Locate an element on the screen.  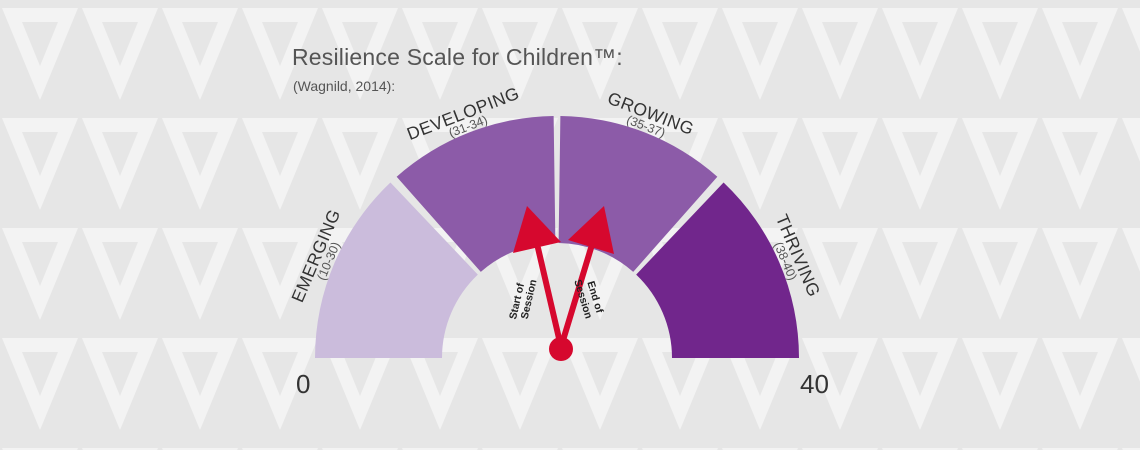
scale-max-label: 40 is located at coordinates (814, 384).